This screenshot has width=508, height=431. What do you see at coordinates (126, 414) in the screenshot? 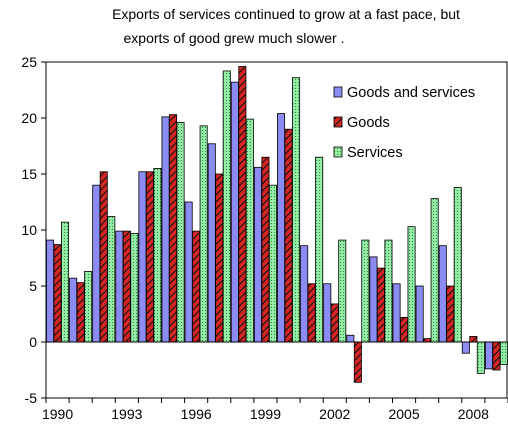
I see `x-tick-label: 1993` at bounding box center [126, 414].